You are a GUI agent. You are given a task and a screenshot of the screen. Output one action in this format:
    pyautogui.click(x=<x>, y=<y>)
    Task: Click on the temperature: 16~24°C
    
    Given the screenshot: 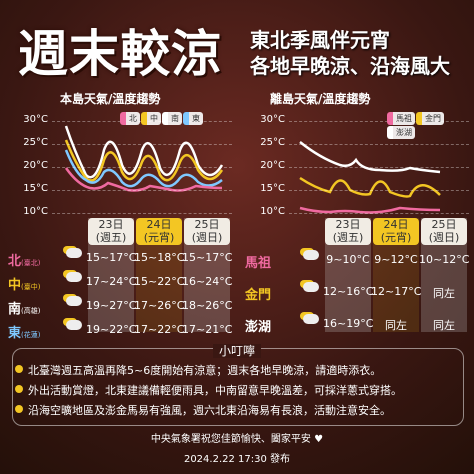 What is the action you would take?
    pyautogui.click(x=207, y=281)
    